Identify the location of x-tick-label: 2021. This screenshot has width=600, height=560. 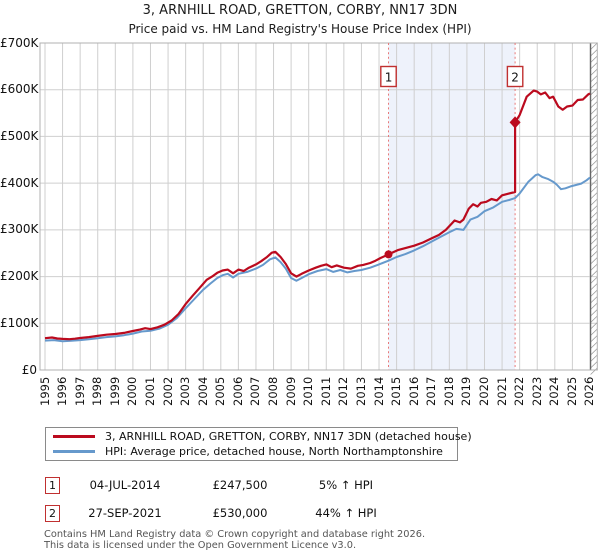
(501, 391).